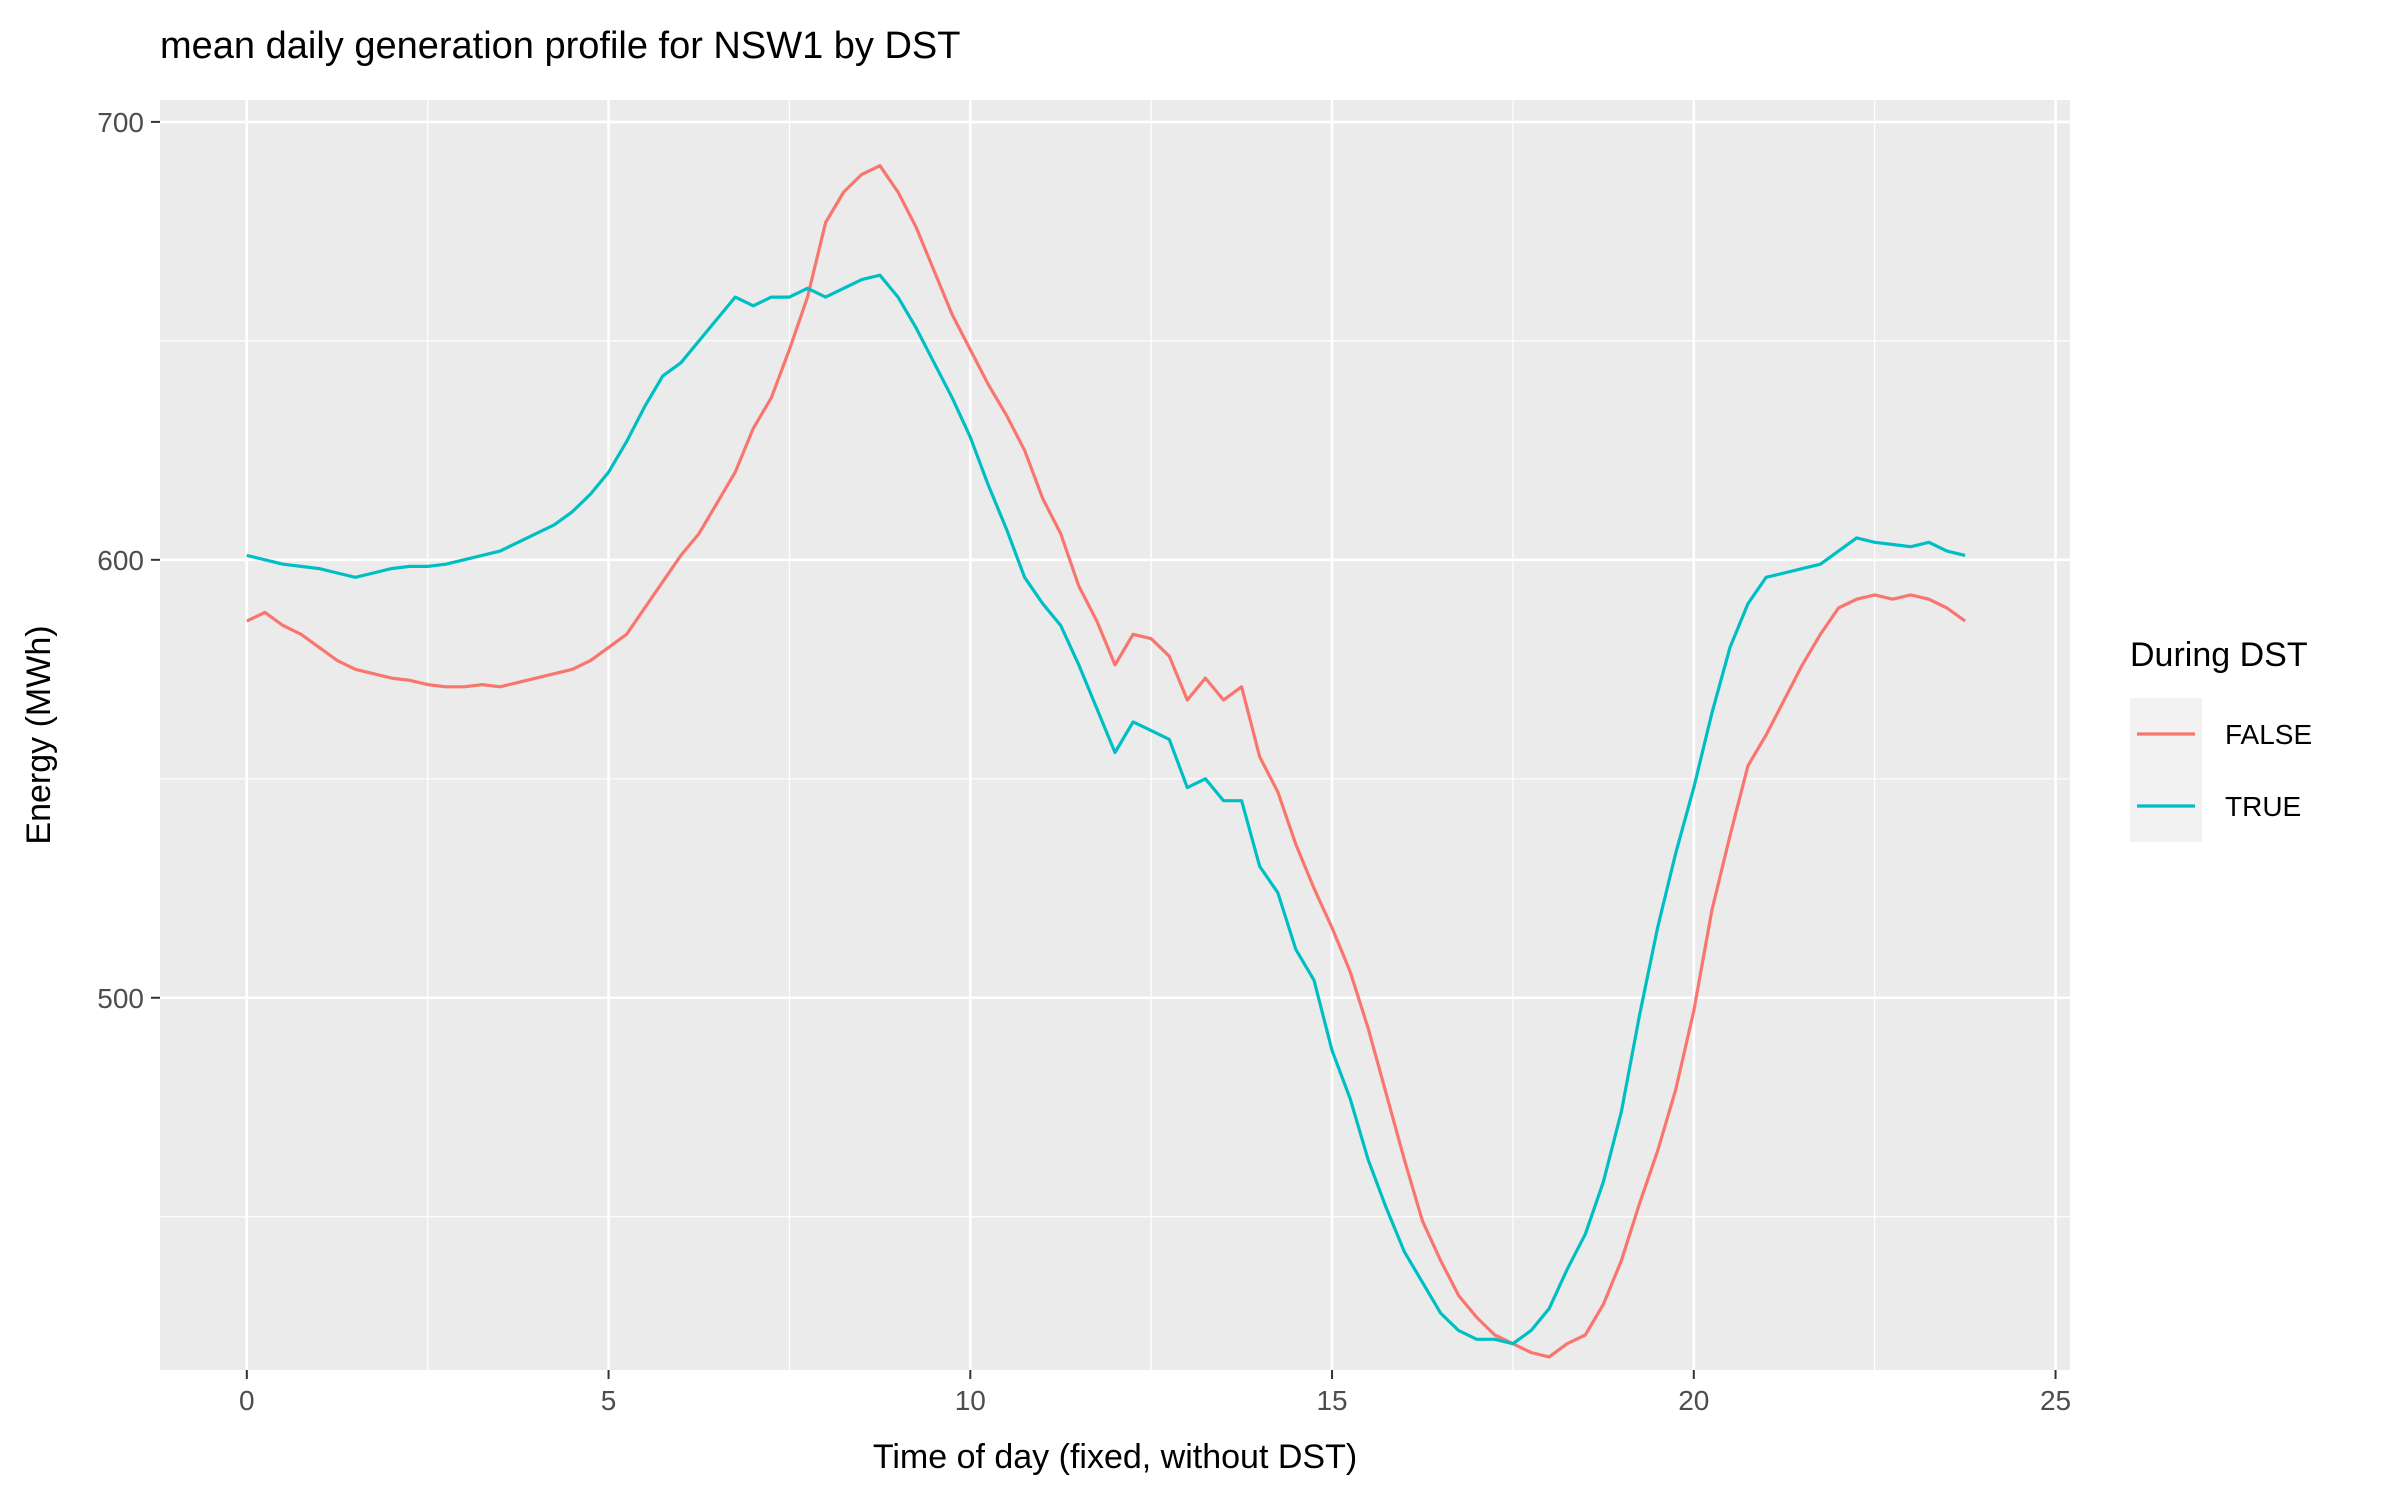 Image resolution: width=2400 pixels, height=1500 pixels. I want to click on x-tick-label: 25, so click(2055, 1400).